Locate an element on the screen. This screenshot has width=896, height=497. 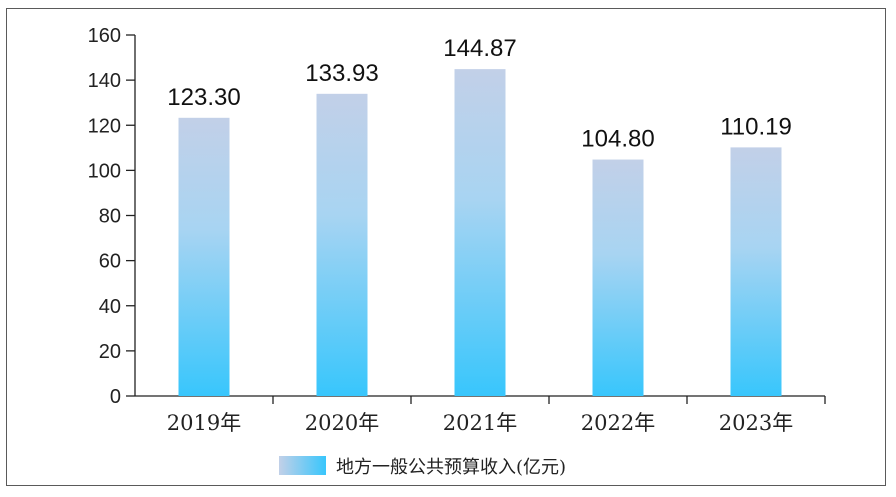
legend: 地方一般公共预算收入(亿元) is located at coordinates (422, 467).